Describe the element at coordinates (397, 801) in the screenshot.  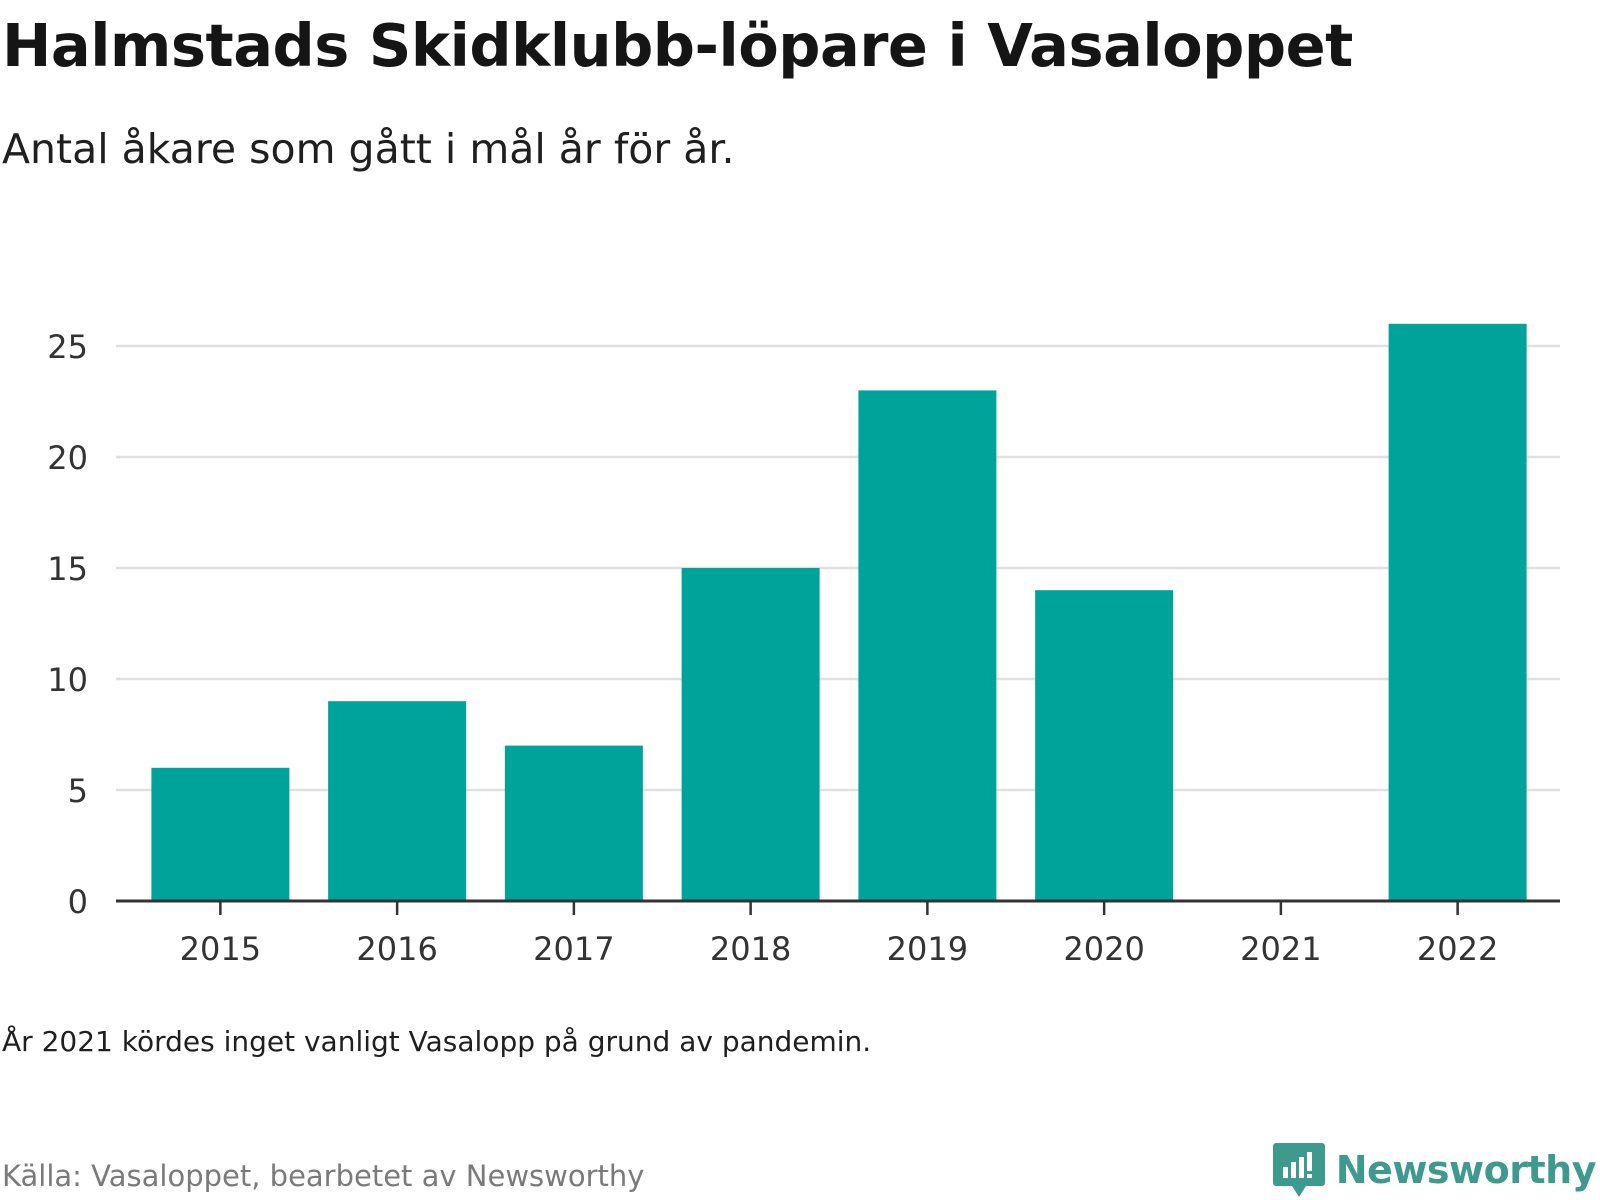
I see `bar-2016` at that location.